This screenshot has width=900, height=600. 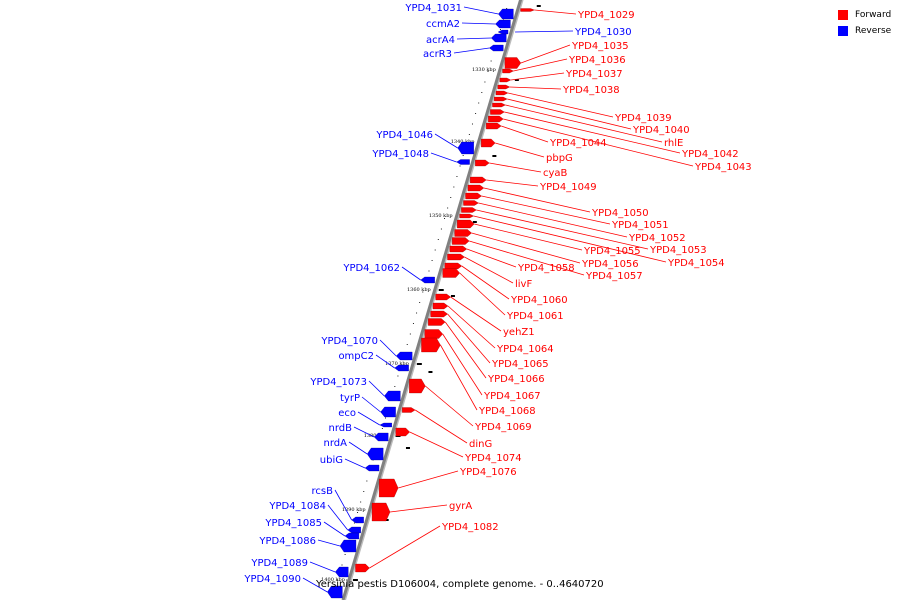 I want to click on scale-tick, so click(x=355, y=580).